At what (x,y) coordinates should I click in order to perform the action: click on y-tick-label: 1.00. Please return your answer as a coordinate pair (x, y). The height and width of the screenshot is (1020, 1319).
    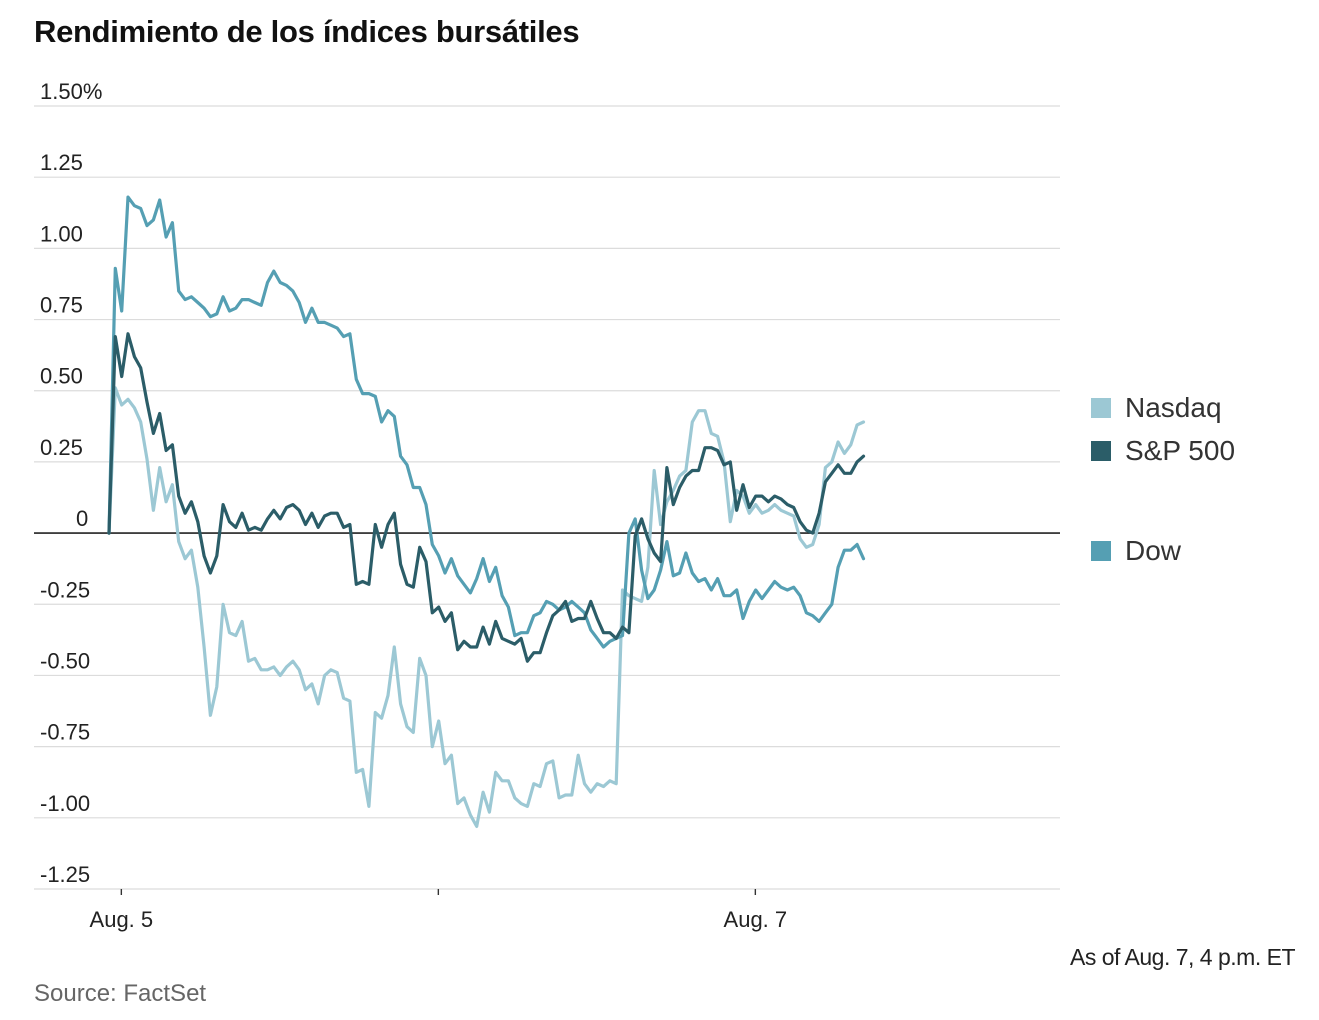
    Looking at the image, I should click on (61, 233).